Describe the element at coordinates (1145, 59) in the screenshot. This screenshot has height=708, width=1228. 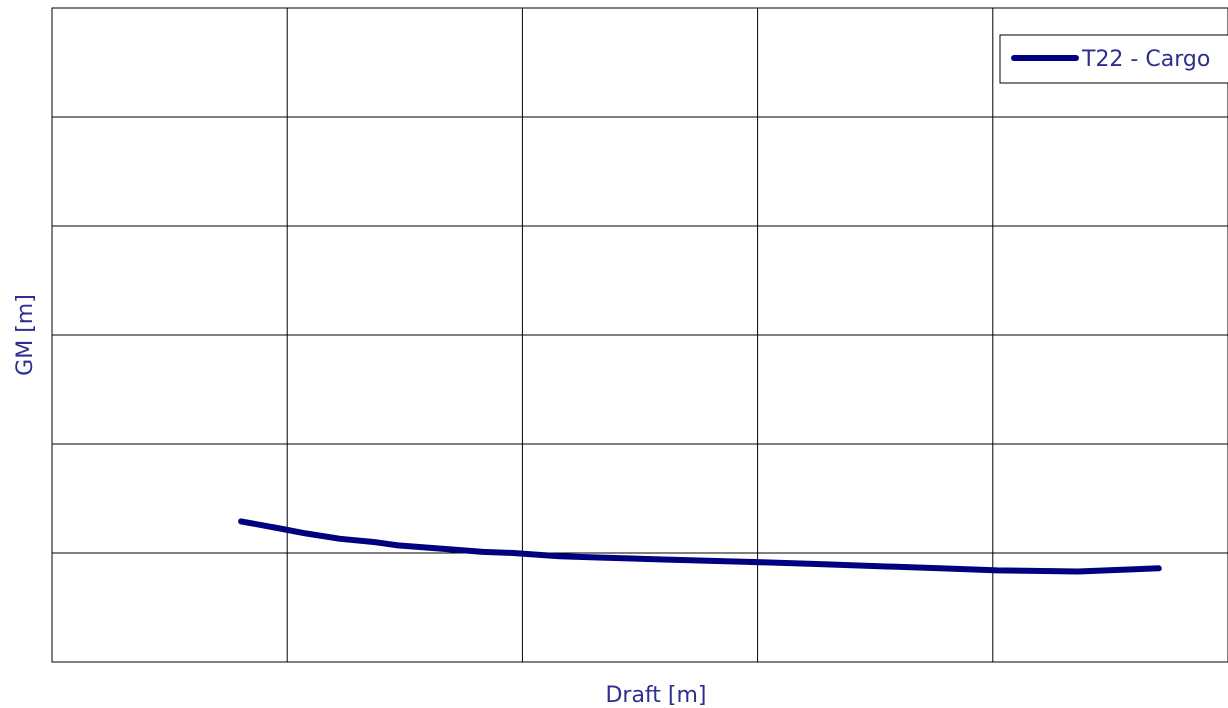
I see `legend-label-t22-cargo: T22 - Cargo` at that location.